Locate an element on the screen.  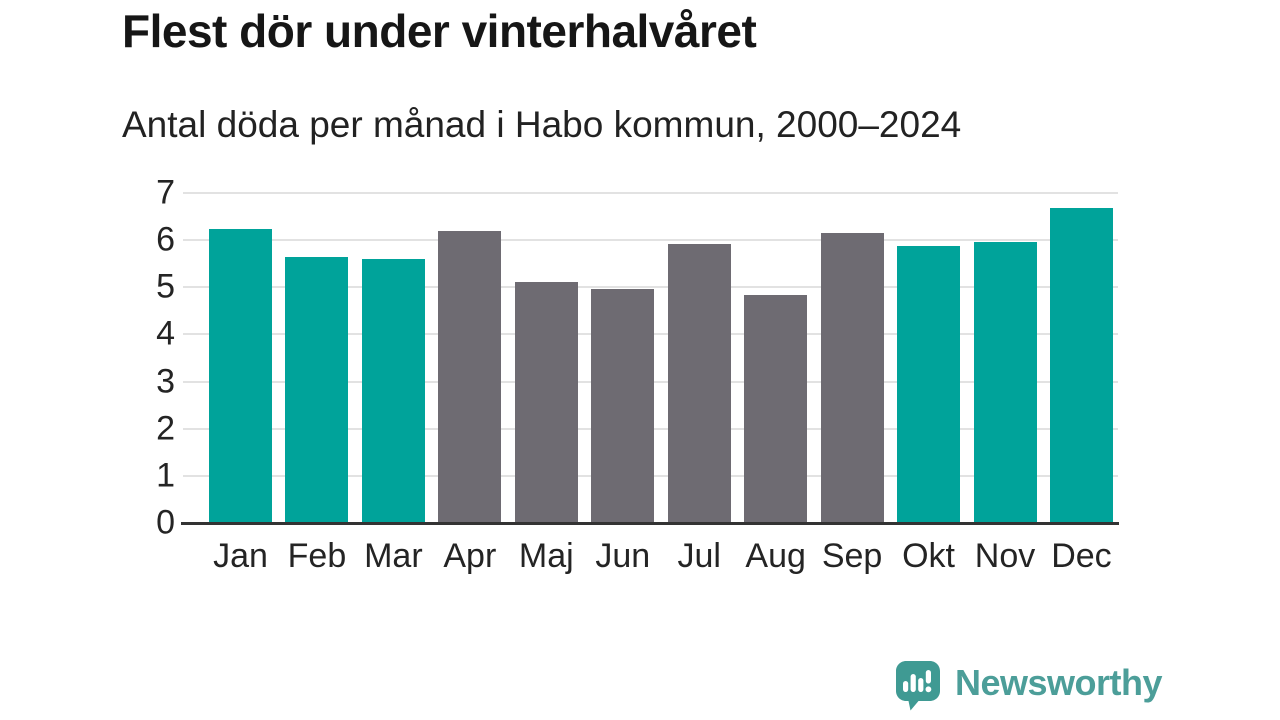
bar-aug is located at coordinates (776, 408).